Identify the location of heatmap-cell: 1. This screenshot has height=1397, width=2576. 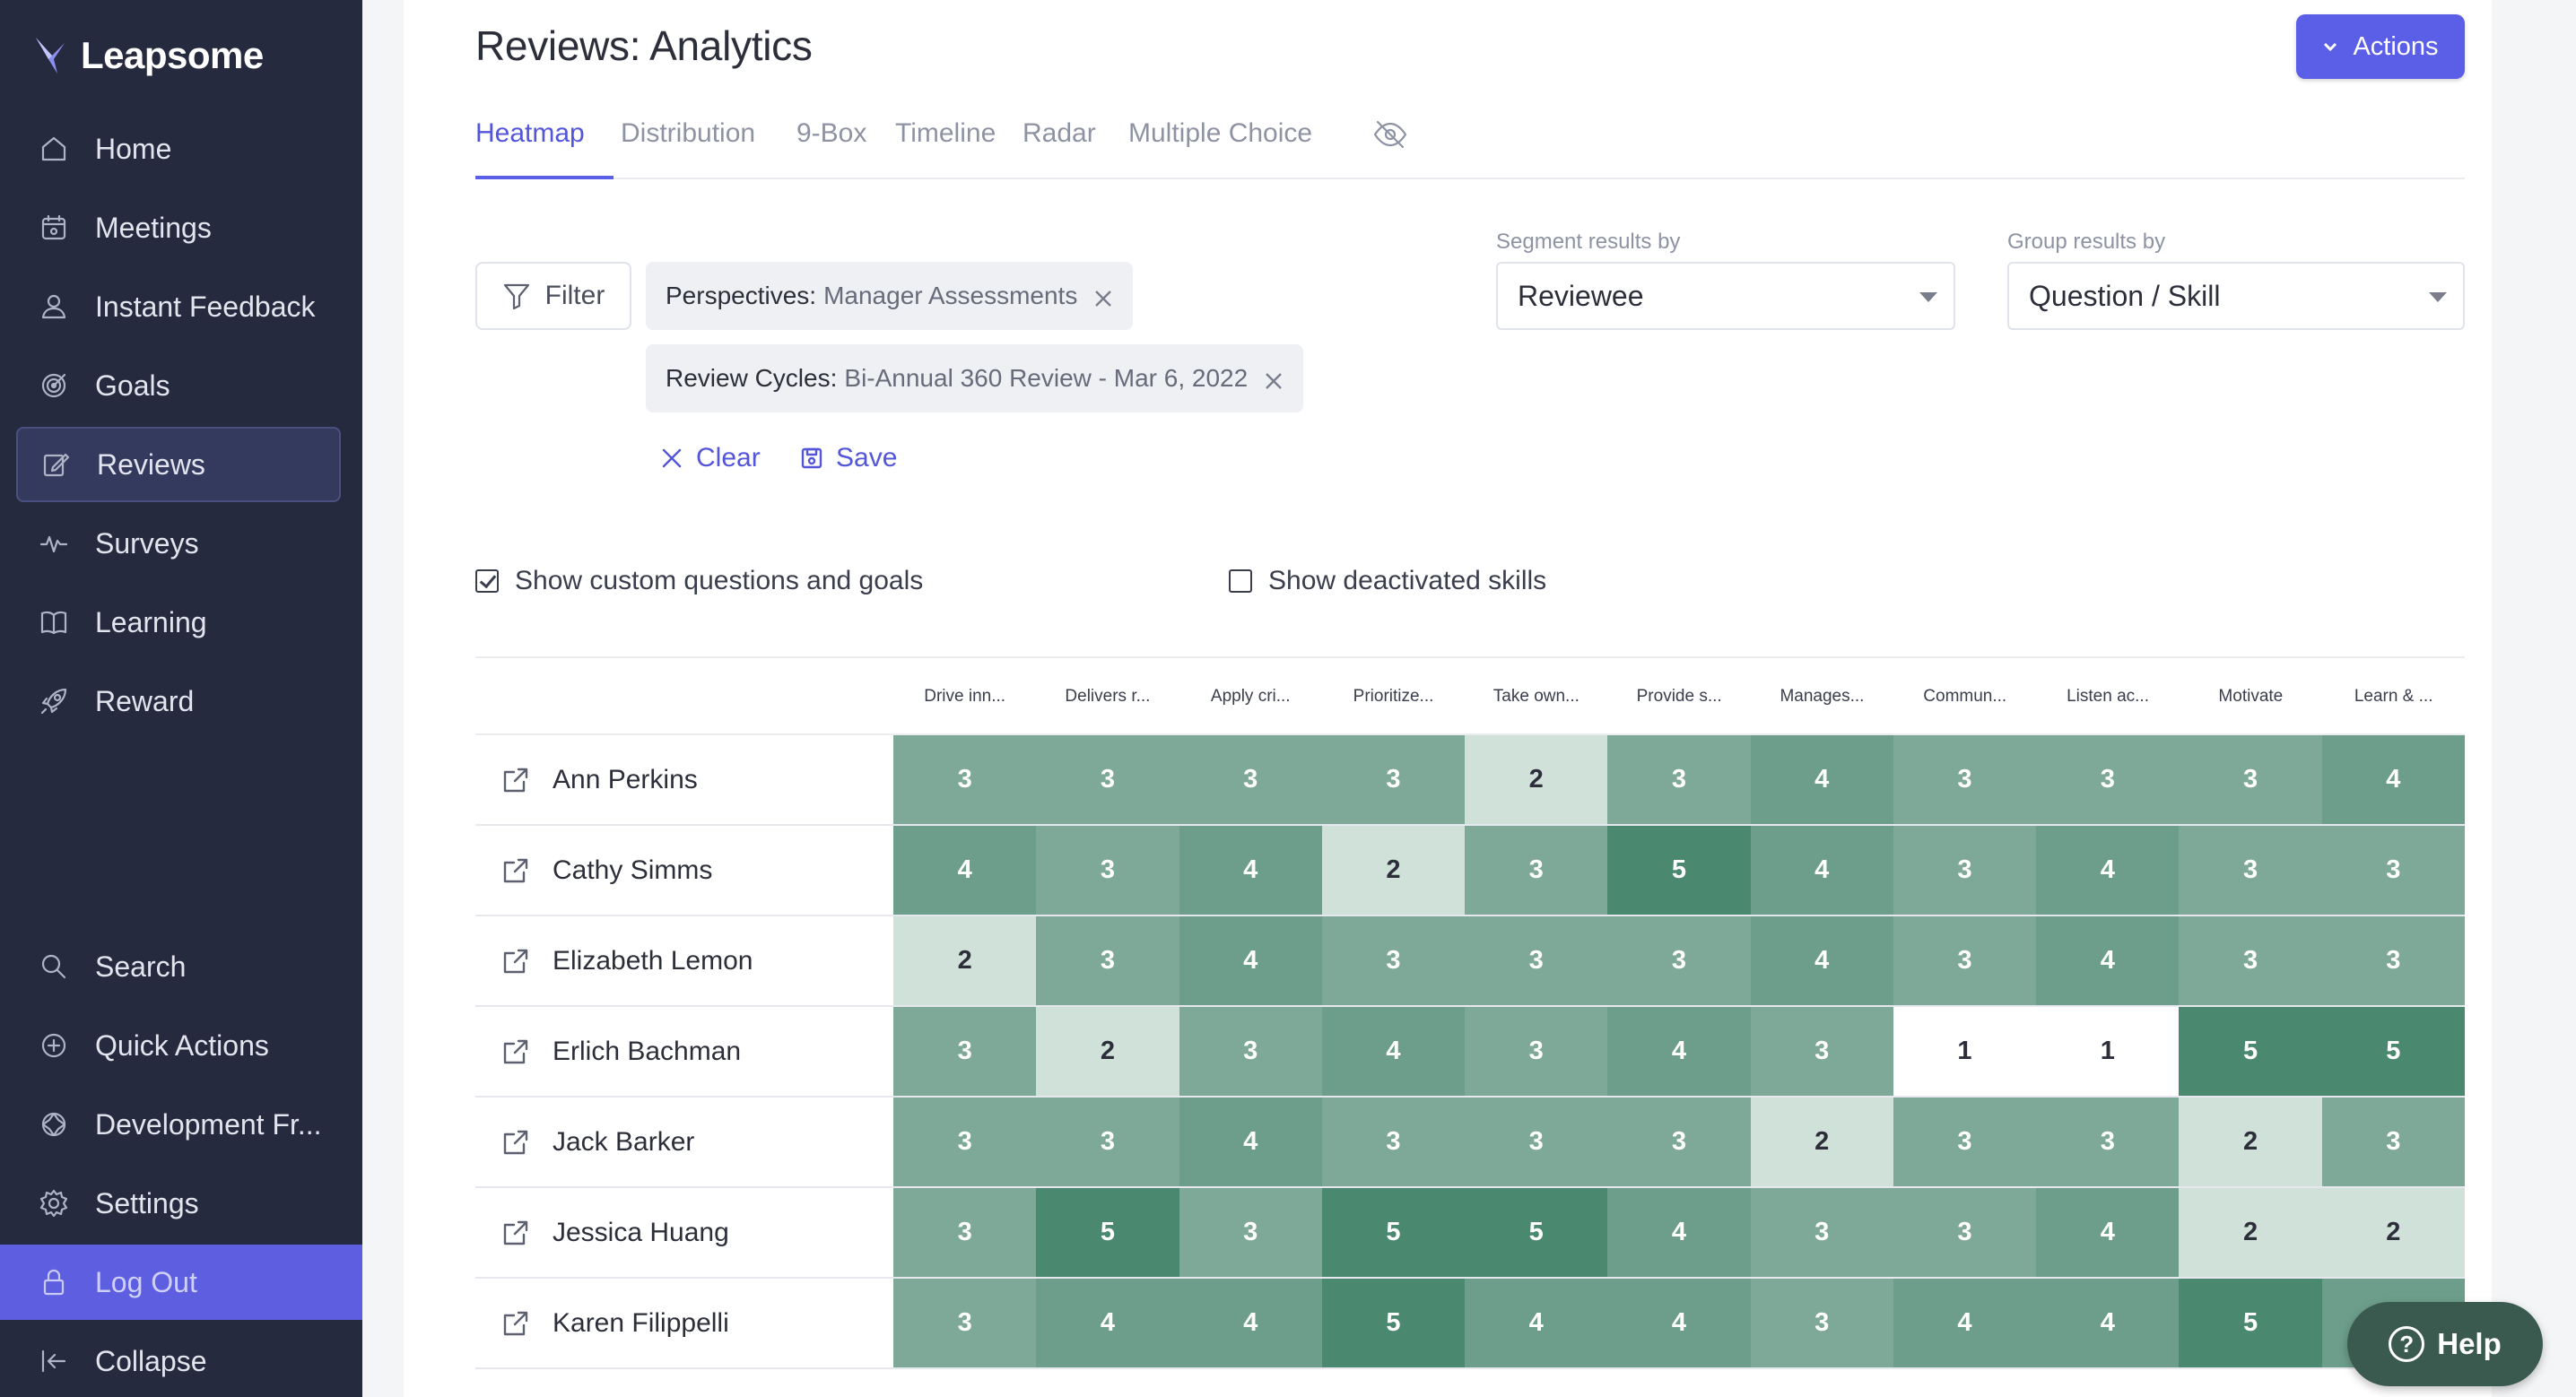
(2108, 1051).